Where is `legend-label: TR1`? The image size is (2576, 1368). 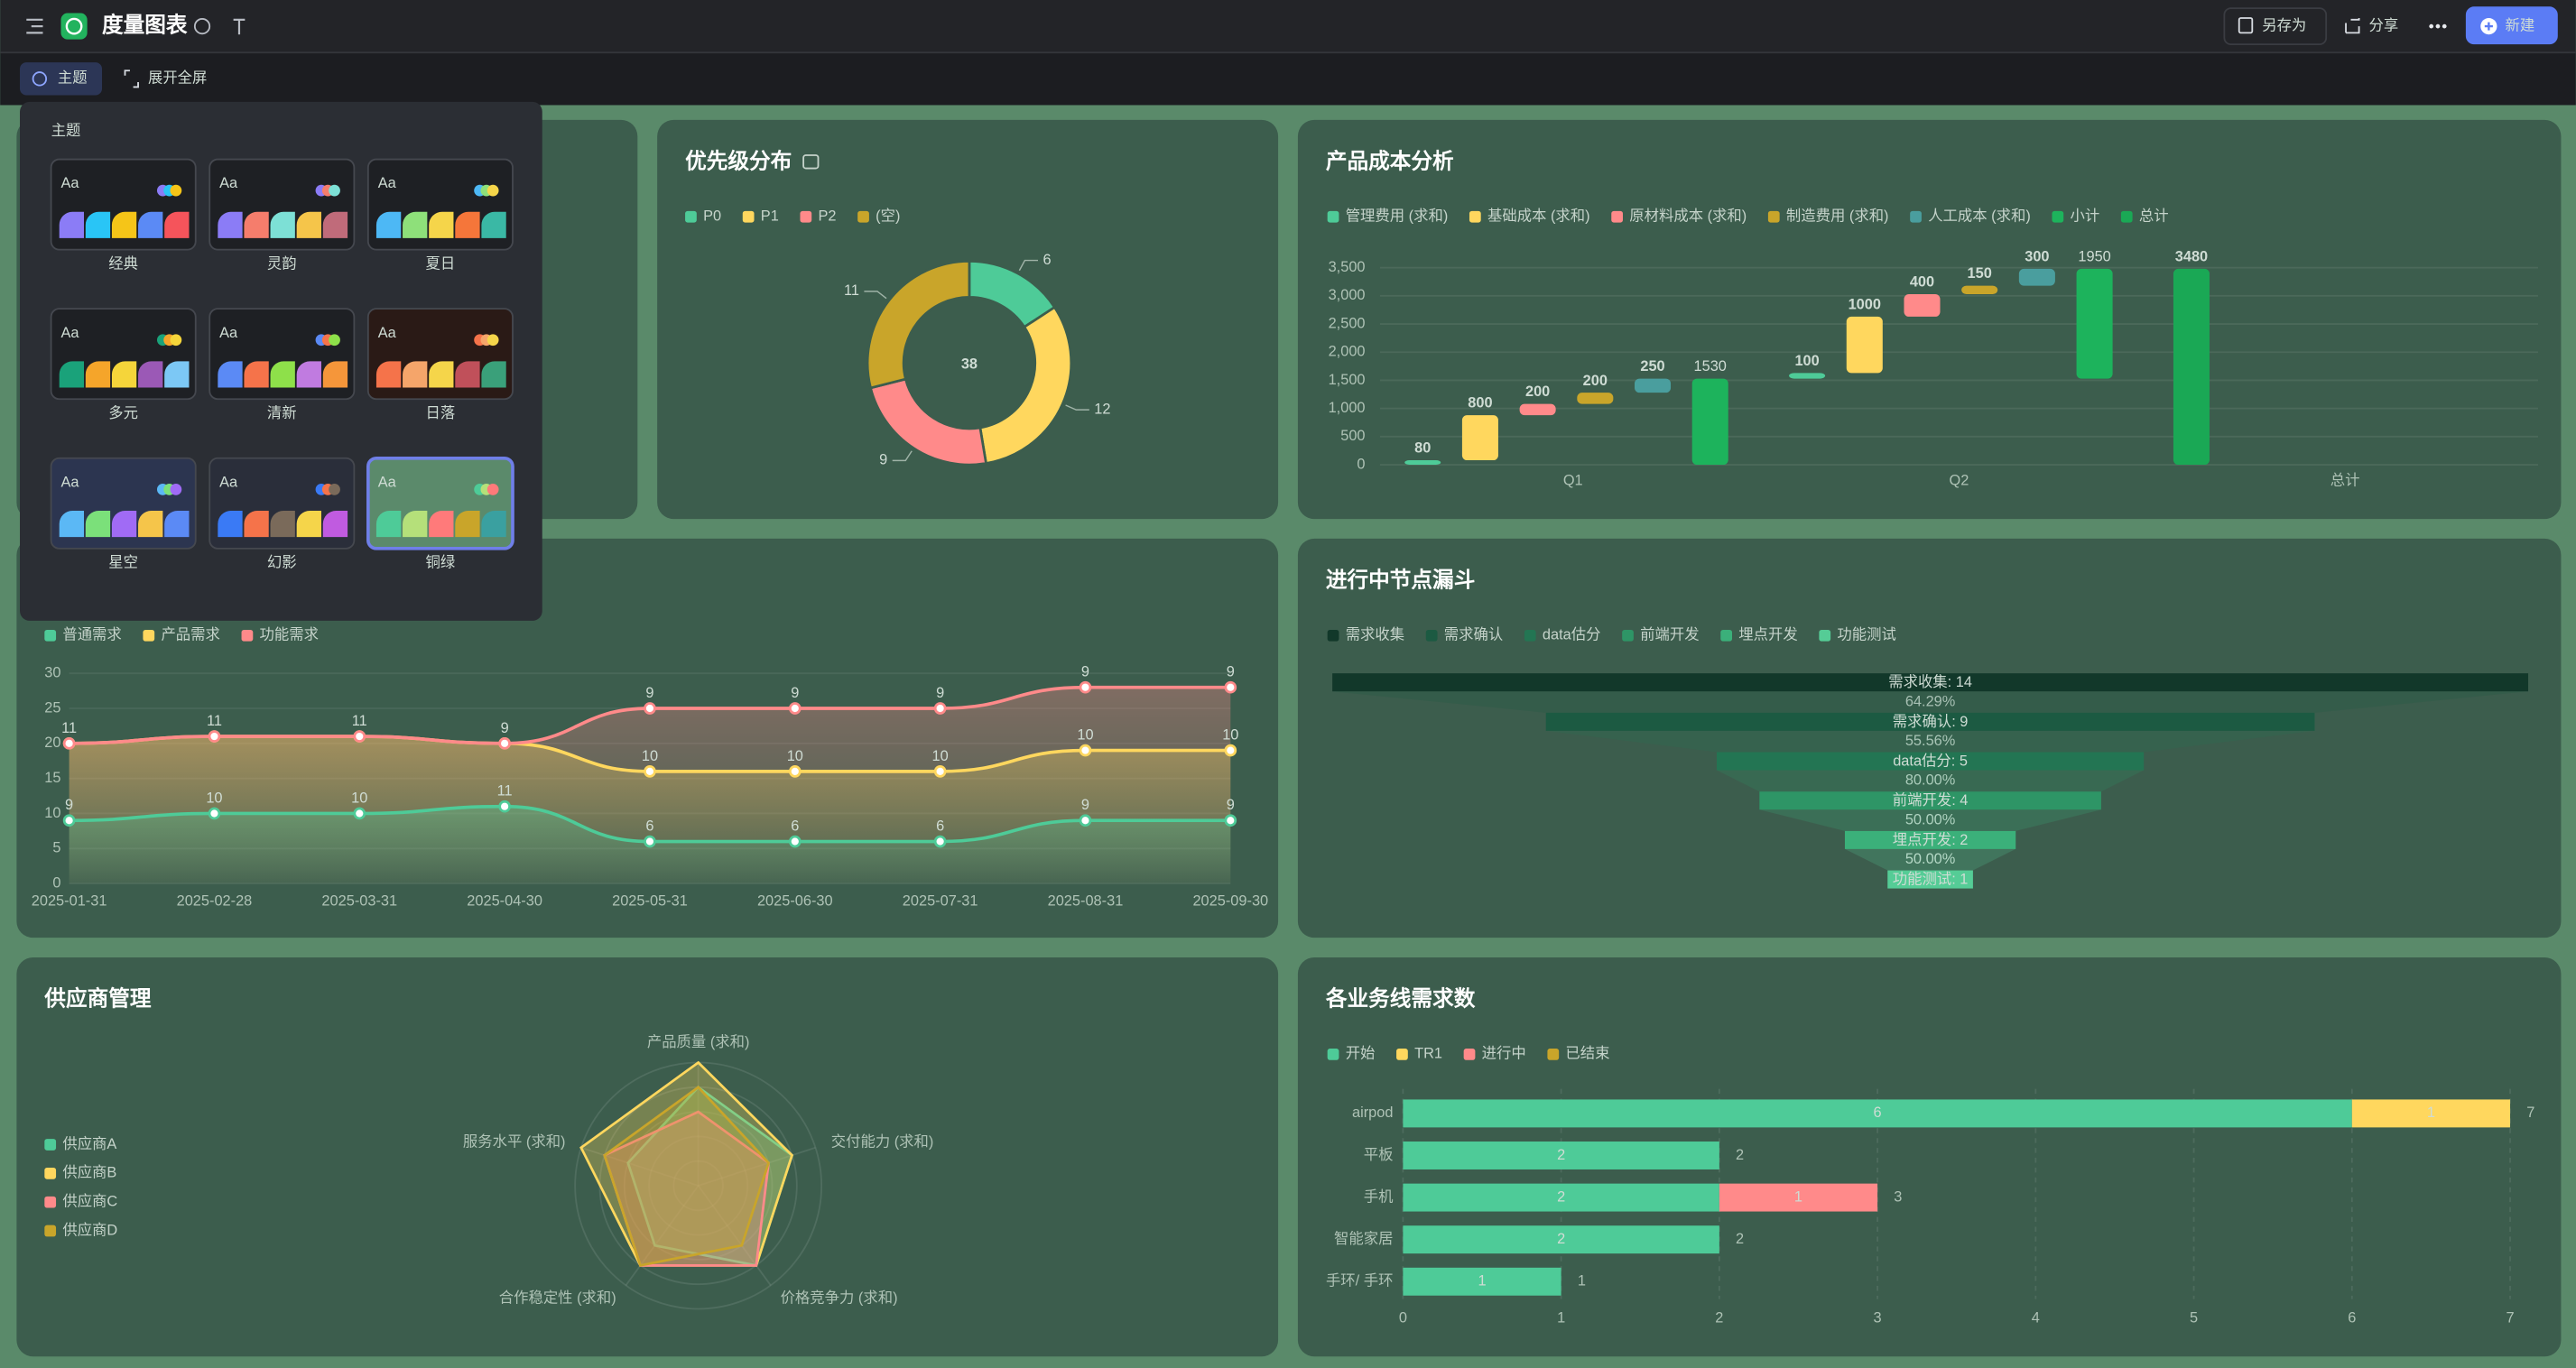 legend-label: TR1 is located at coordinates (1428, 1054).